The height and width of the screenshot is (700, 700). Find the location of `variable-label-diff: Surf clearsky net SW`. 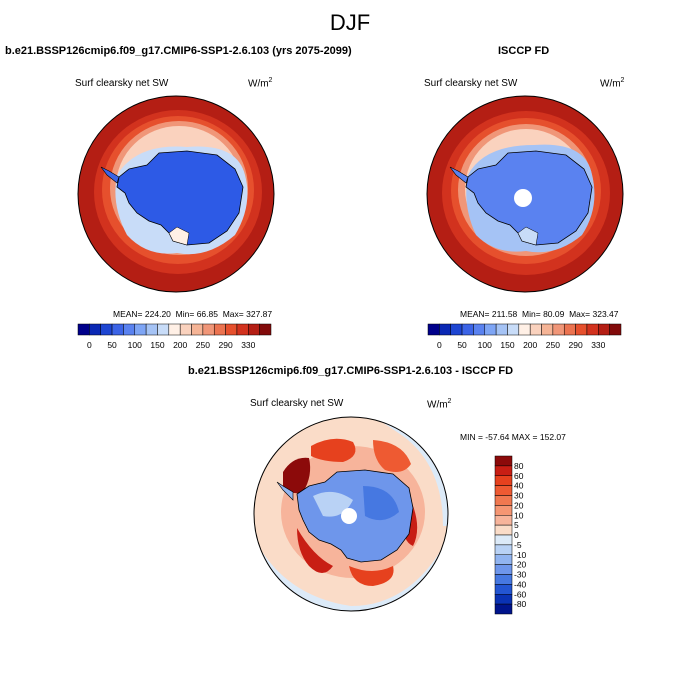

variable-label-diff: Surf clearsky net SW is located at coordinates (297, 403).